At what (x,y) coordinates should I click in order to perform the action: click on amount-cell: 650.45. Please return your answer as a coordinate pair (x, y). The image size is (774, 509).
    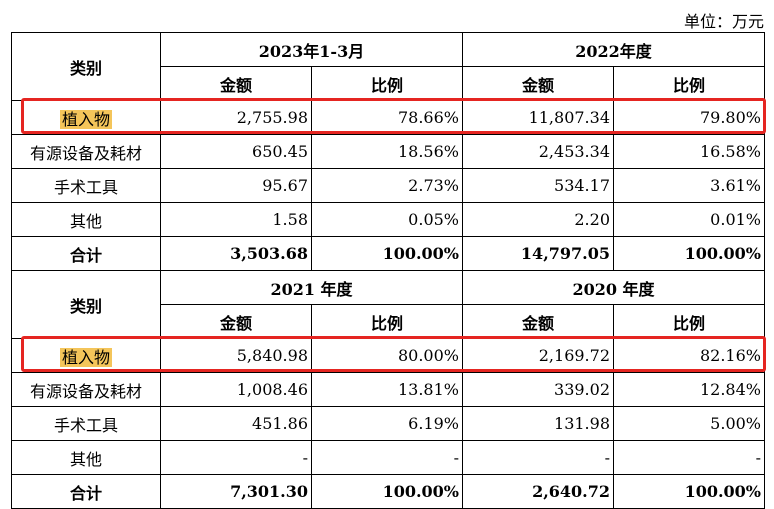
    Looking at the image, I should click on (236, 151).